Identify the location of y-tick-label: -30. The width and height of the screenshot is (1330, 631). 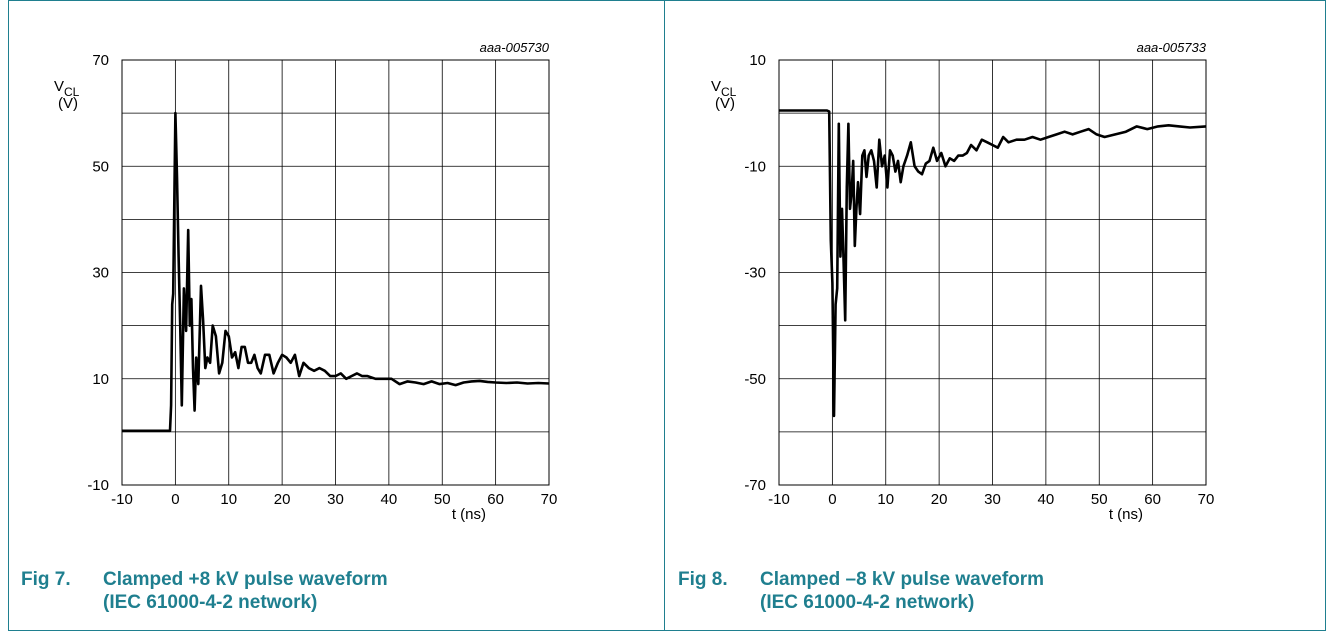
(755, 273).